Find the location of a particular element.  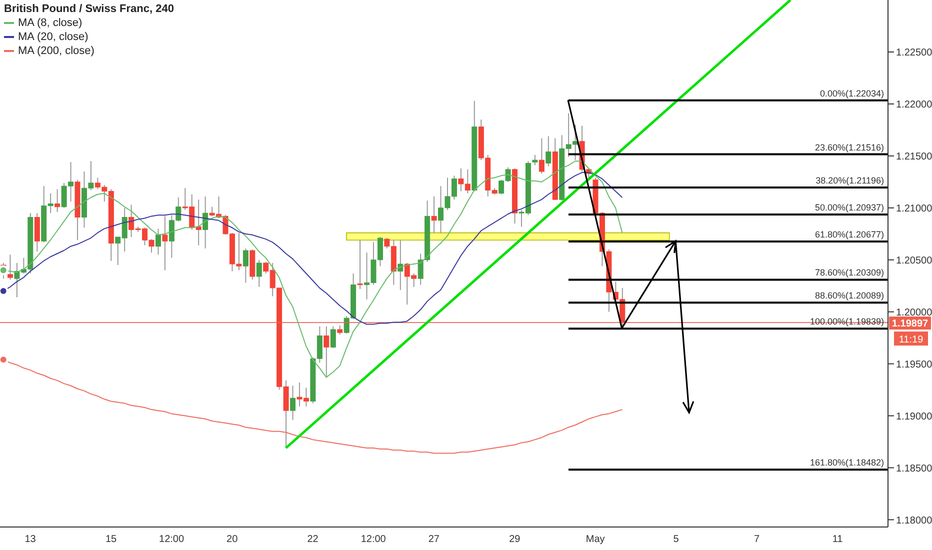

ref-line-label: 50.00%(1.20937) is located at coordinates (849, 207).